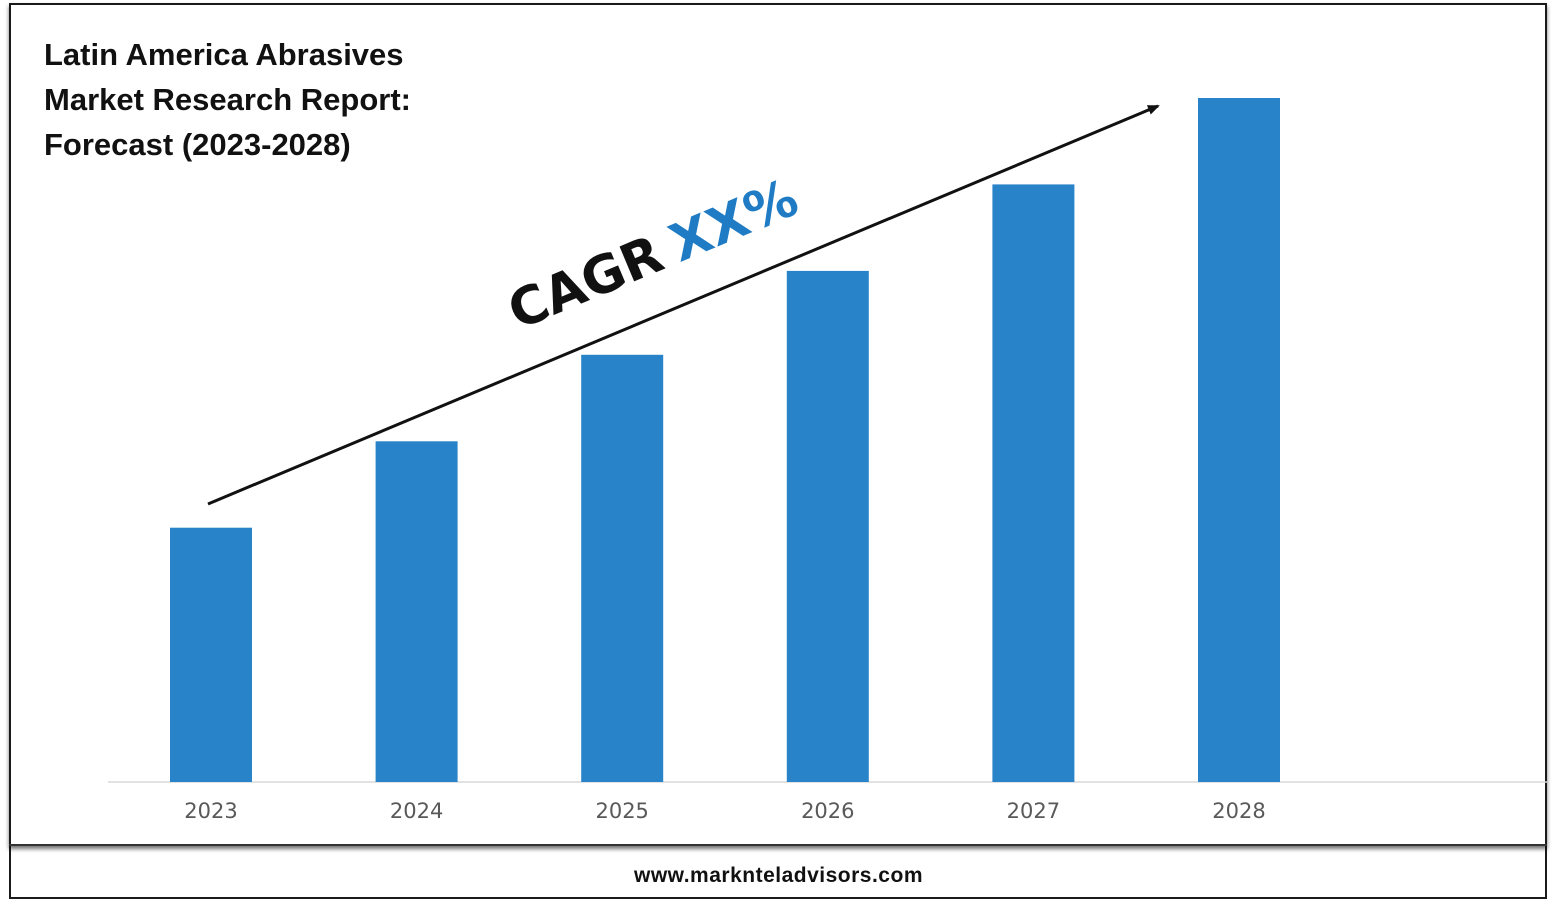 This screenshot has height=906, width=1557. I want to click on x-tick-label-2025: 2025, so click(621, 811).